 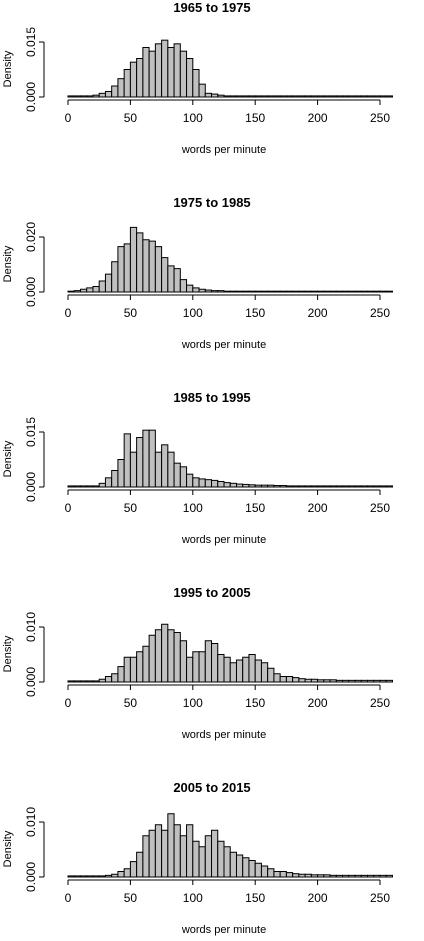 I want to click on x-axis-label: words per minute, so click(x=223, y=930).